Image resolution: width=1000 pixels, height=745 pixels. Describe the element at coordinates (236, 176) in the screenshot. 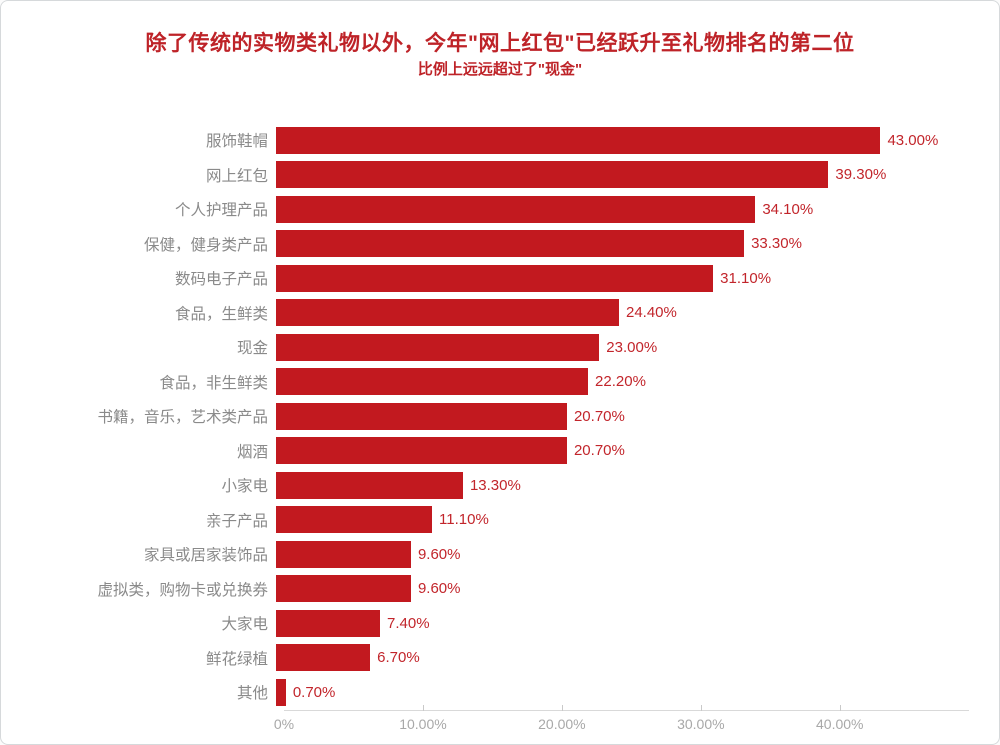

I see `category-label: 网上红包` at that location.